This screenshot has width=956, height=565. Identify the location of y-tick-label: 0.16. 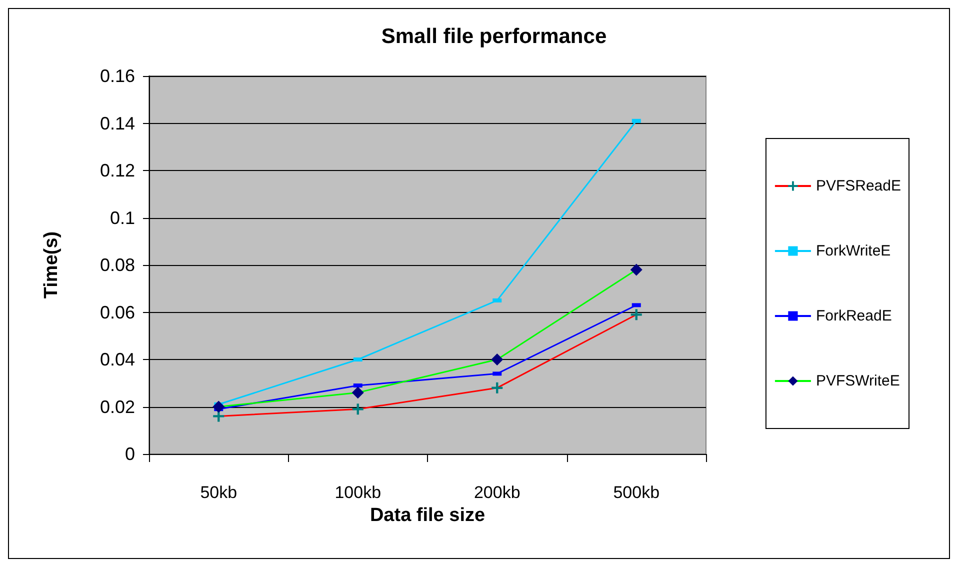
(117, 76).